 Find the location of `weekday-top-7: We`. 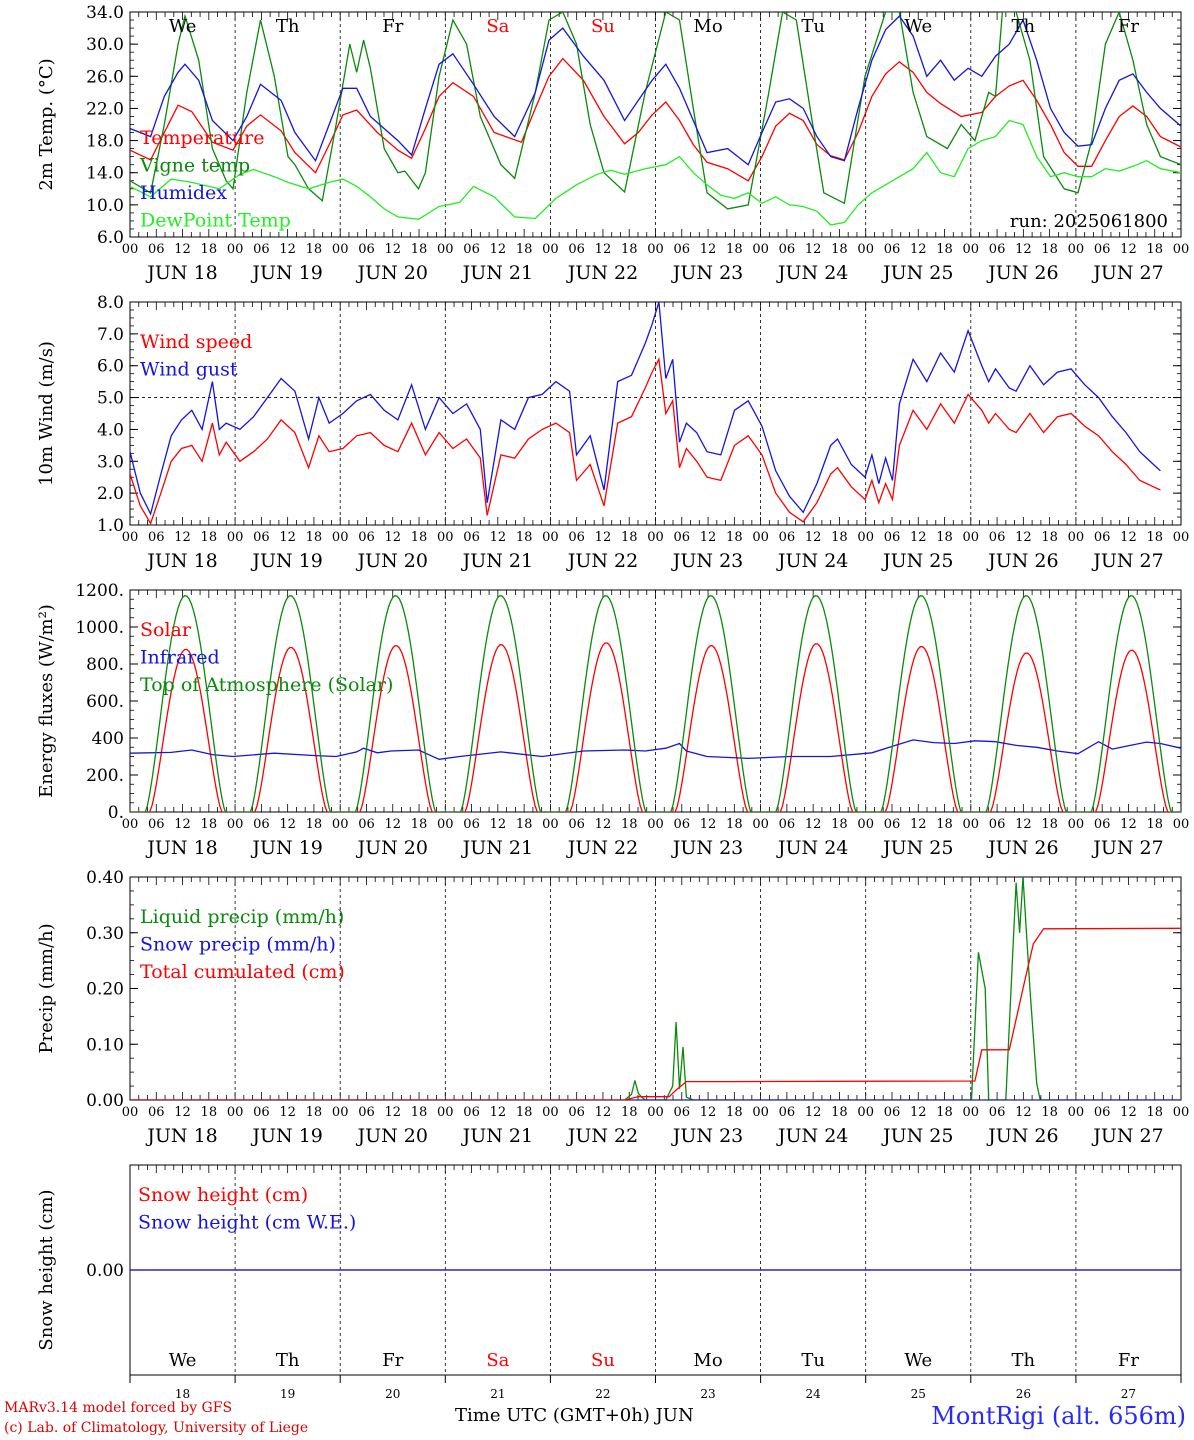

weekday-top-7: We is located at coordinates (918, 26).